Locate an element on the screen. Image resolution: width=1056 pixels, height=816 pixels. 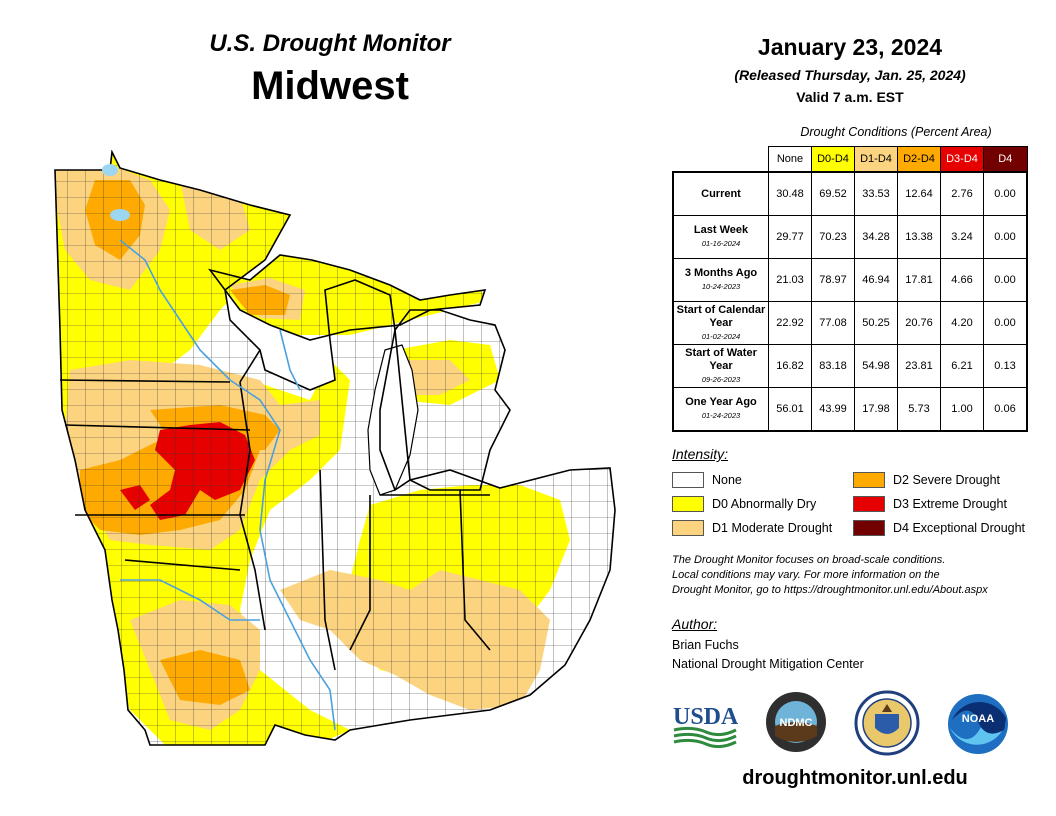
table-cell: 29.77 is located at coordinates (790, 237).